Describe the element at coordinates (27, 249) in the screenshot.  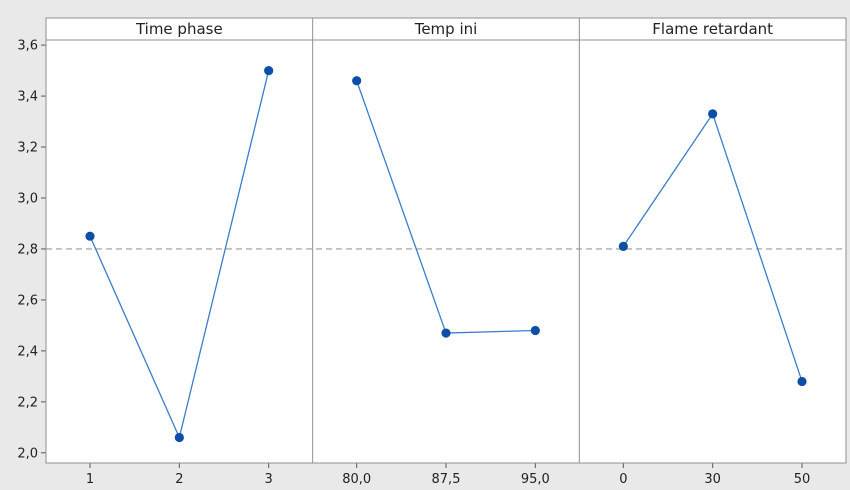
I see `y-tick-label: 2,8` at that location.